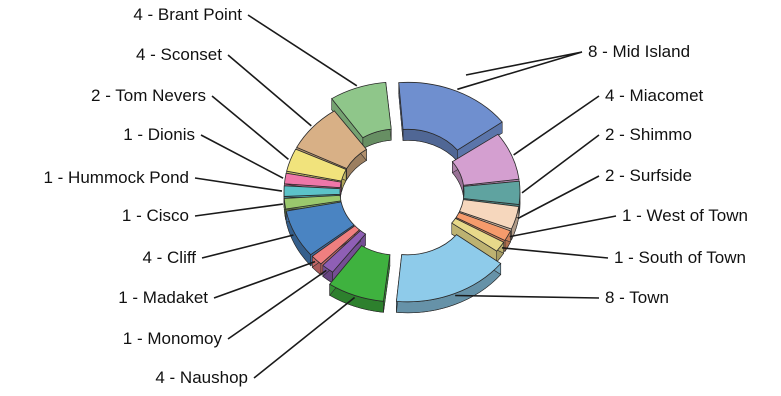 This screenshot has height=396, width=781. What do you see at coordinates (556, 125) in the screenshot?
I see `leader-miacomet` at bounding box center [556, 125].